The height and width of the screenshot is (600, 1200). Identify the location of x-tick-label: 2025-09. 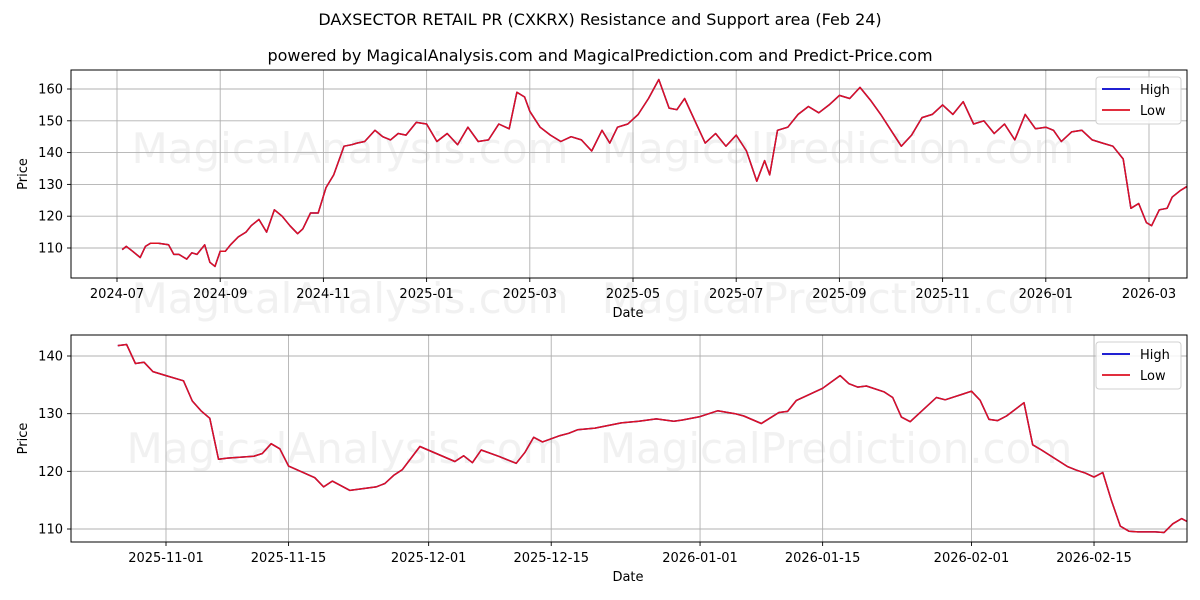
(839, 294).